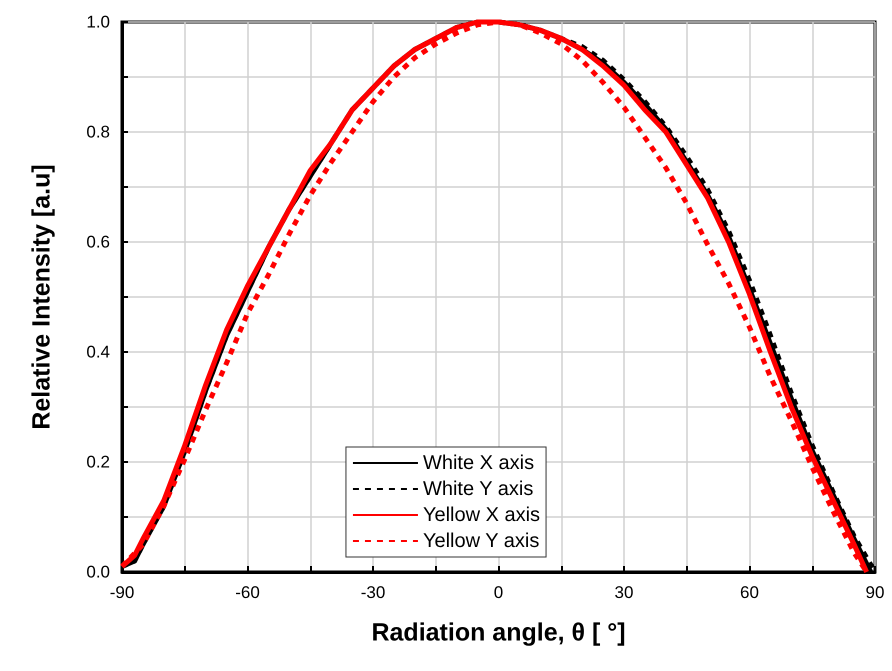  What do you see at coordinates (481, 541) in the screenshot?
I see `legend-label: Yellow Y axis` at bounding box center [481, 541].